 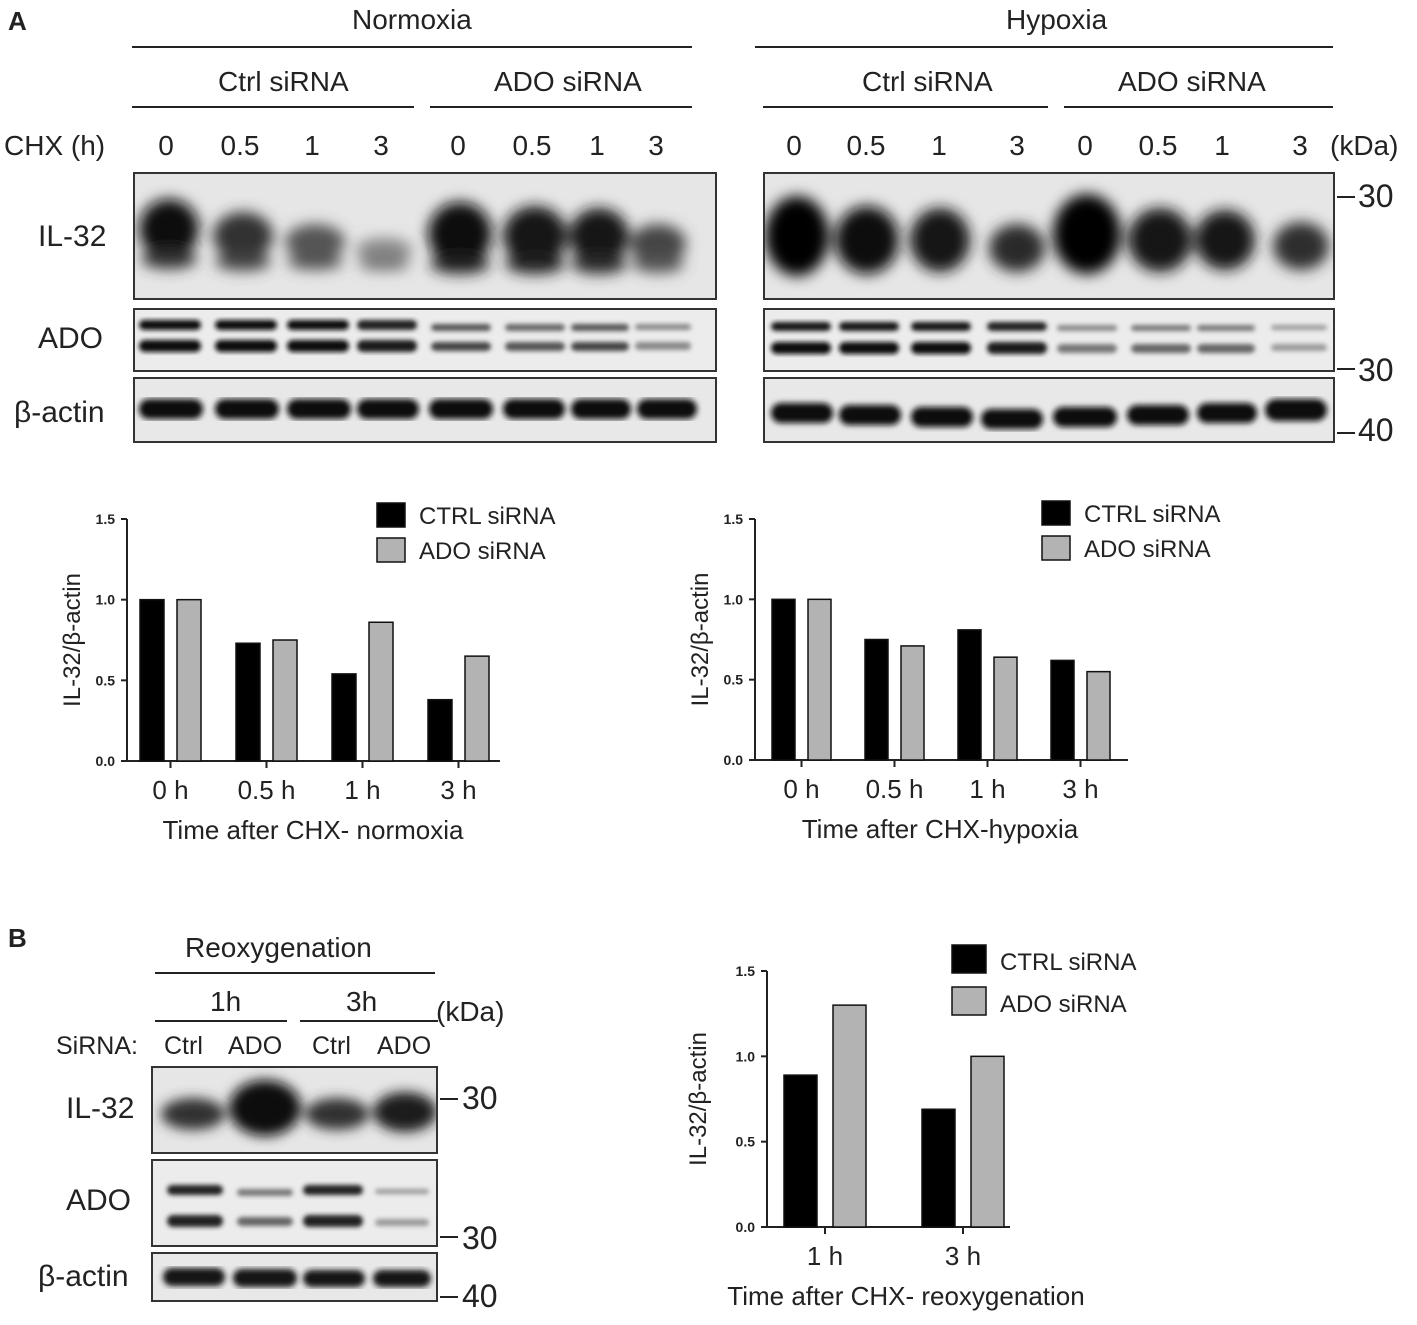 I want to click on row-label-ado: ADO, so click(x=99, y=1200).